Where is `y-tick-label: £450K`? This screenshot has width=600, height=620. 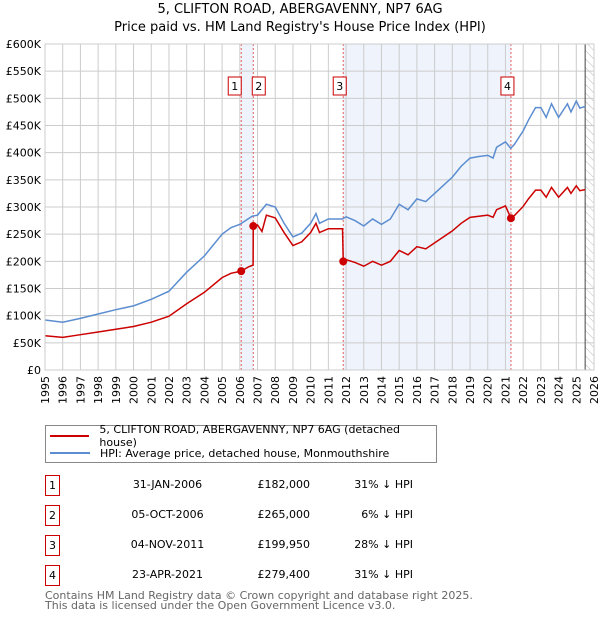 y-tick-label: £450K is located at coordinates (24, 126).